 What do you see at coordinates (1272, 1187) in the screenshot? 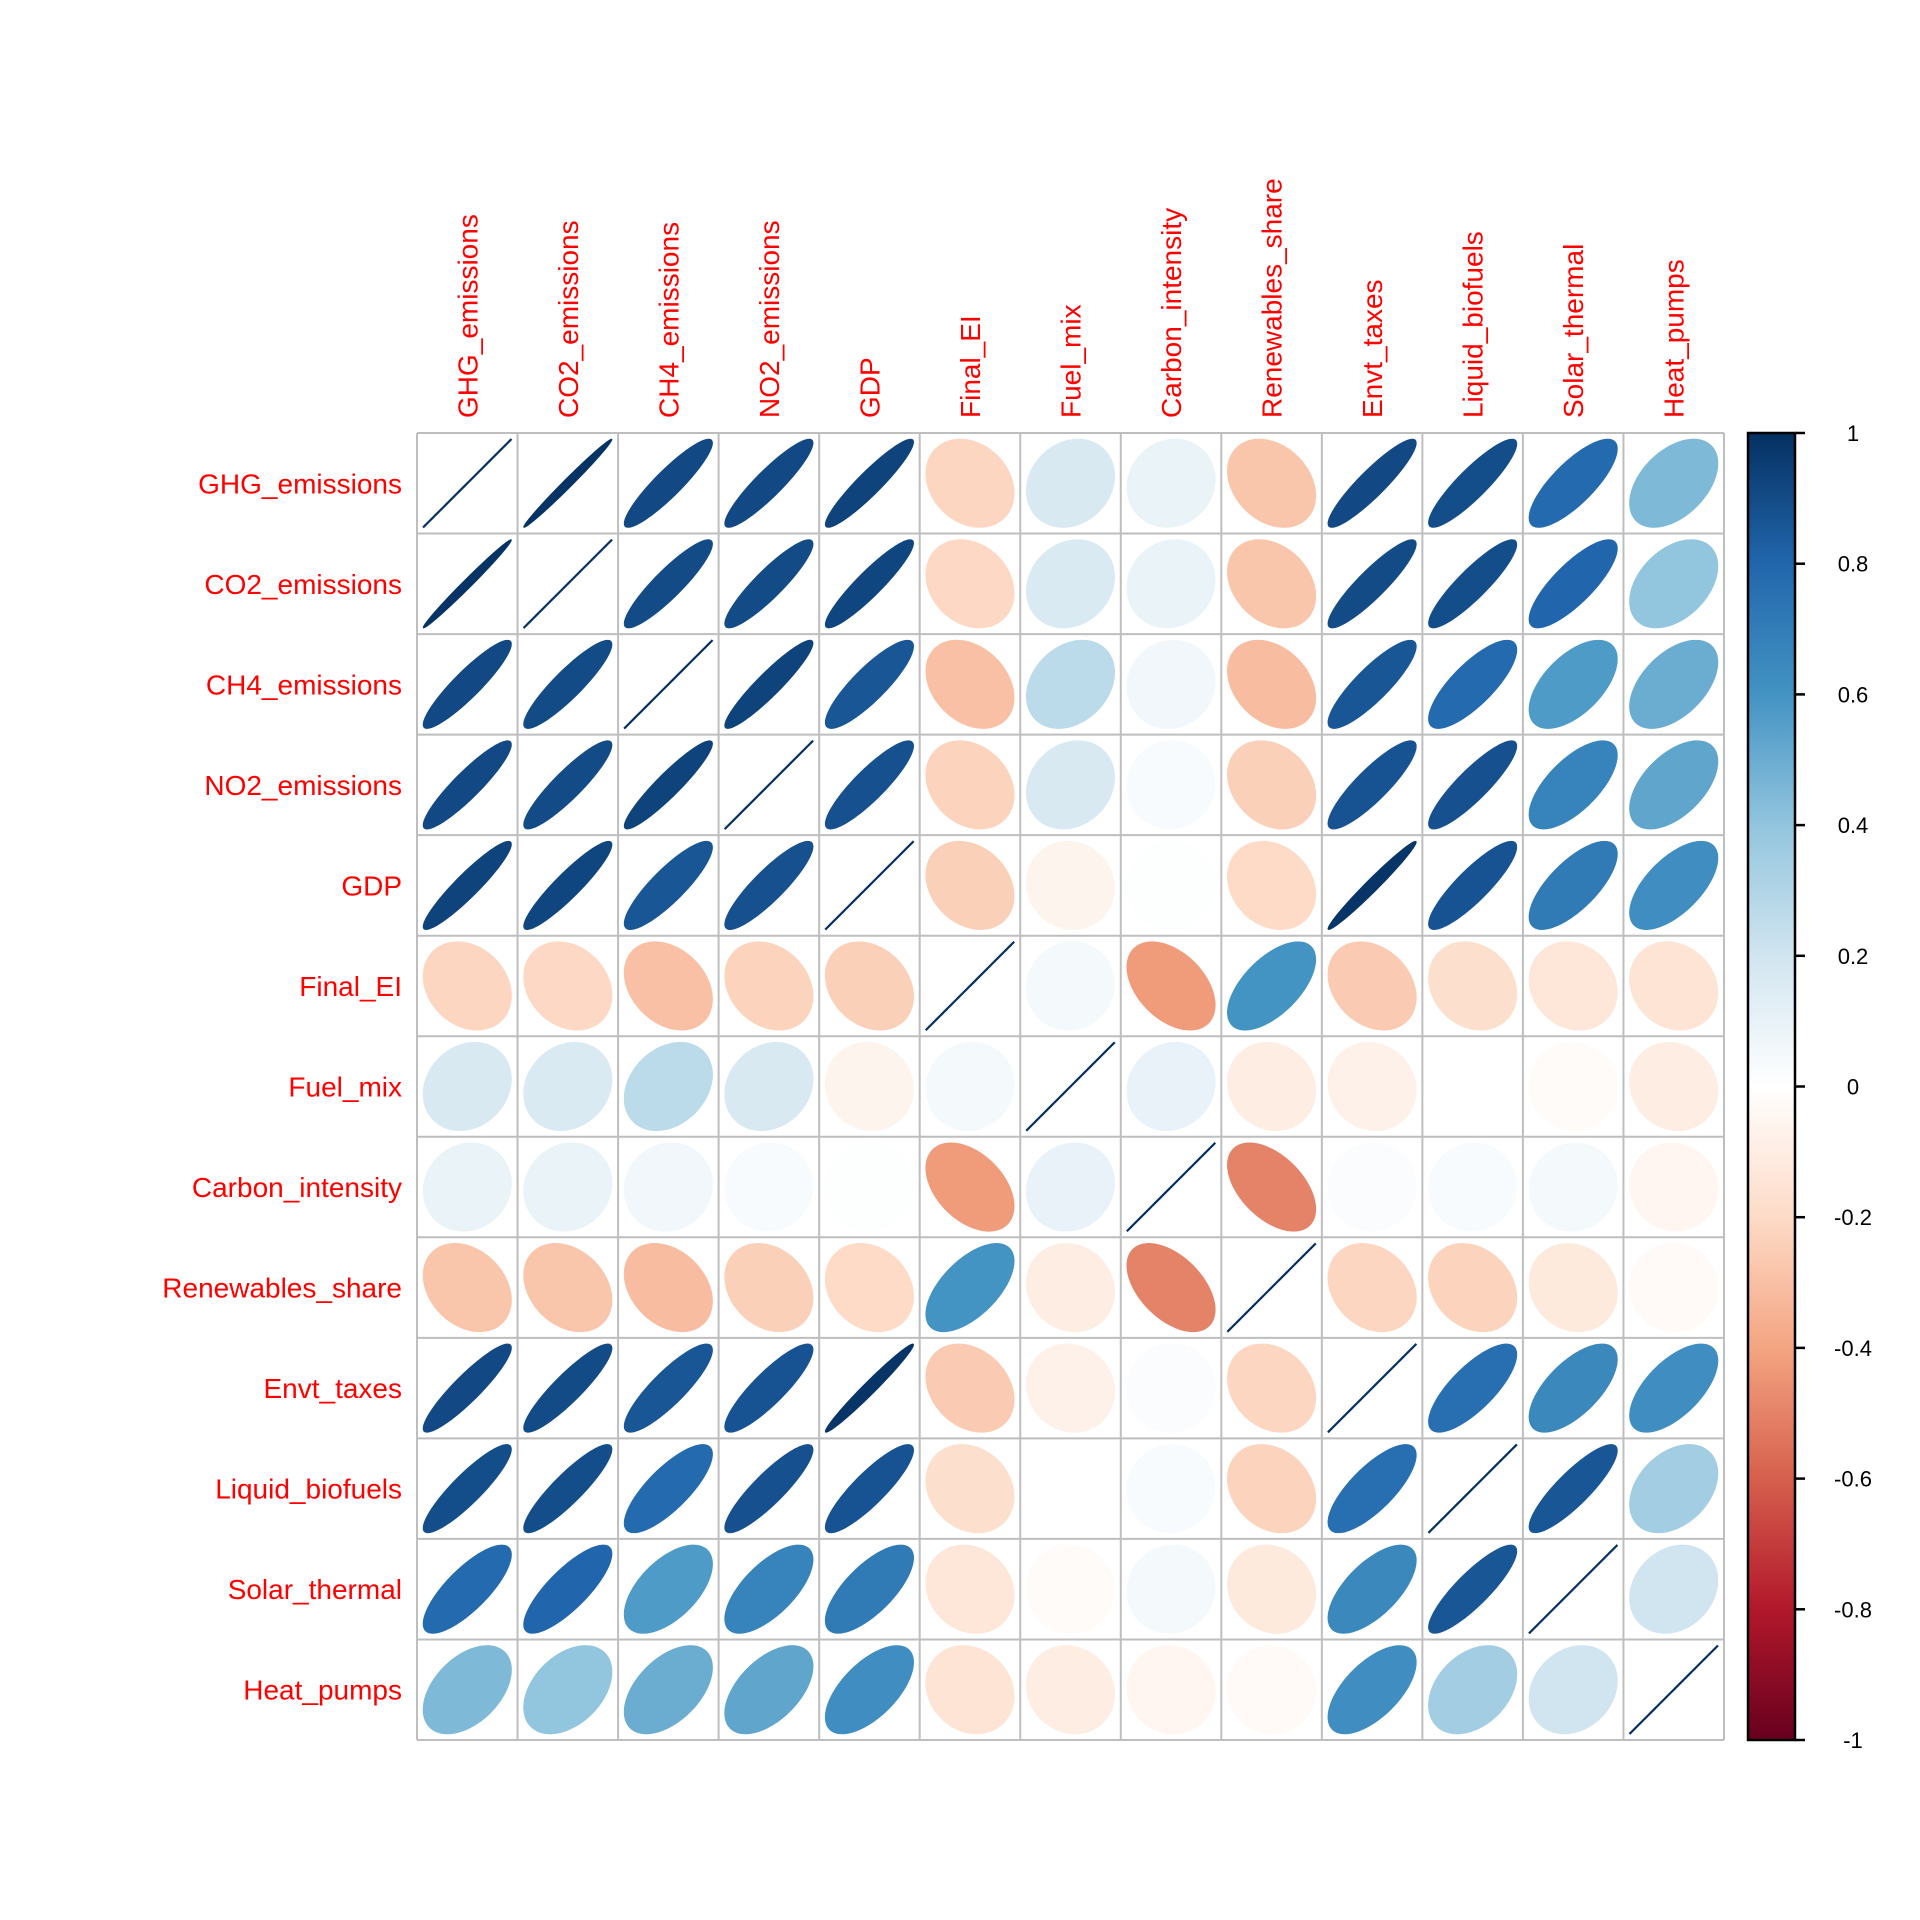
I see `corr-ellipse-Carbon_intensity-Renewables_share` at bounding box center [1272, 1187].